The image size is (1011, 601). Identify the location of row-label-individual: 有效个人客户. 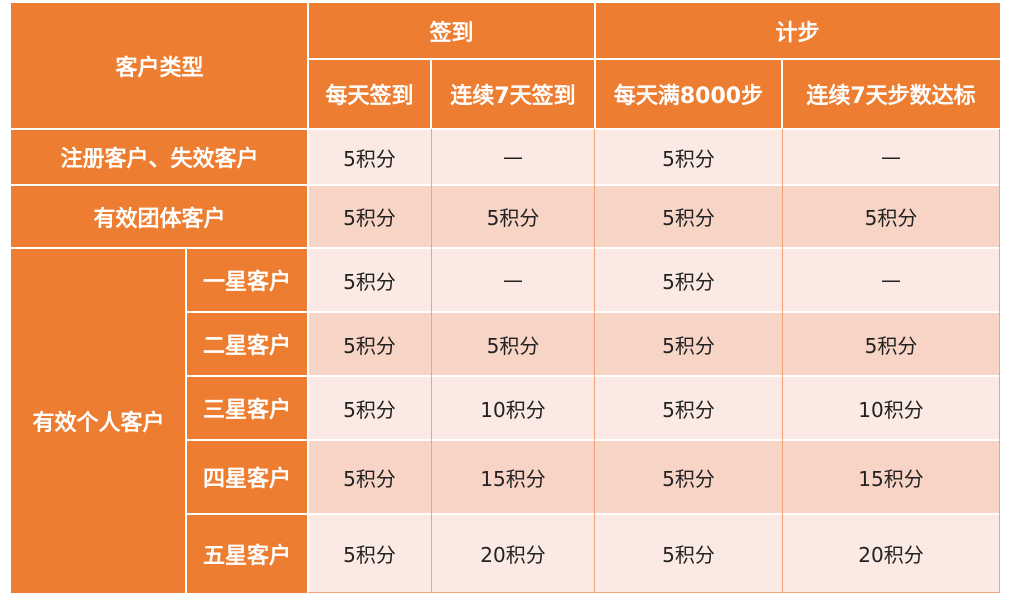
(98, 420).